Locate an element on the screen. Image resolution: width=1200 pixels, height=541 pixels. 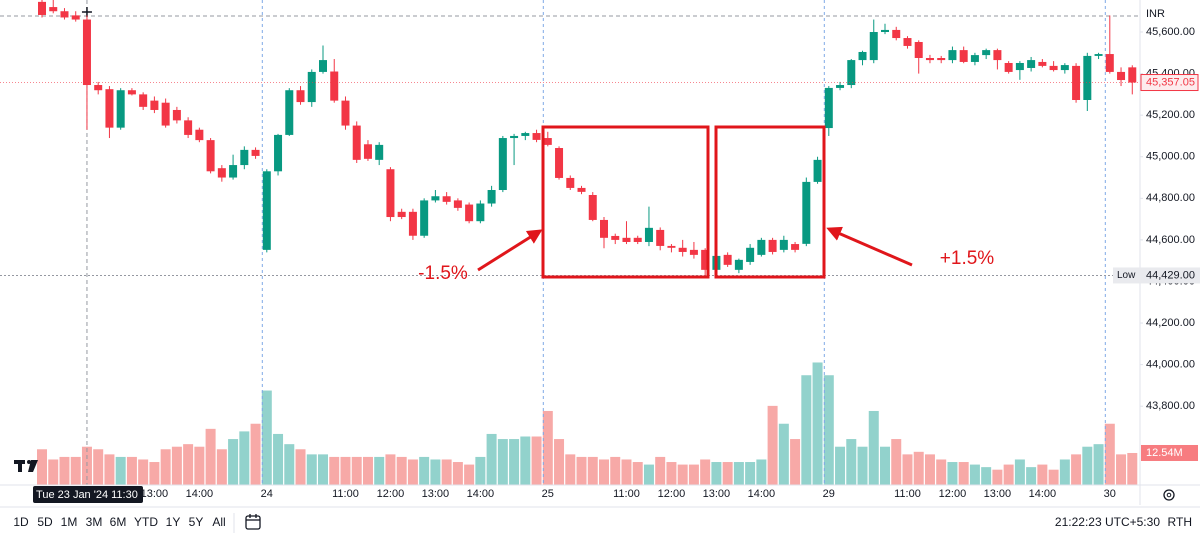
range-button: 3M is located at coordinates (94, 522).